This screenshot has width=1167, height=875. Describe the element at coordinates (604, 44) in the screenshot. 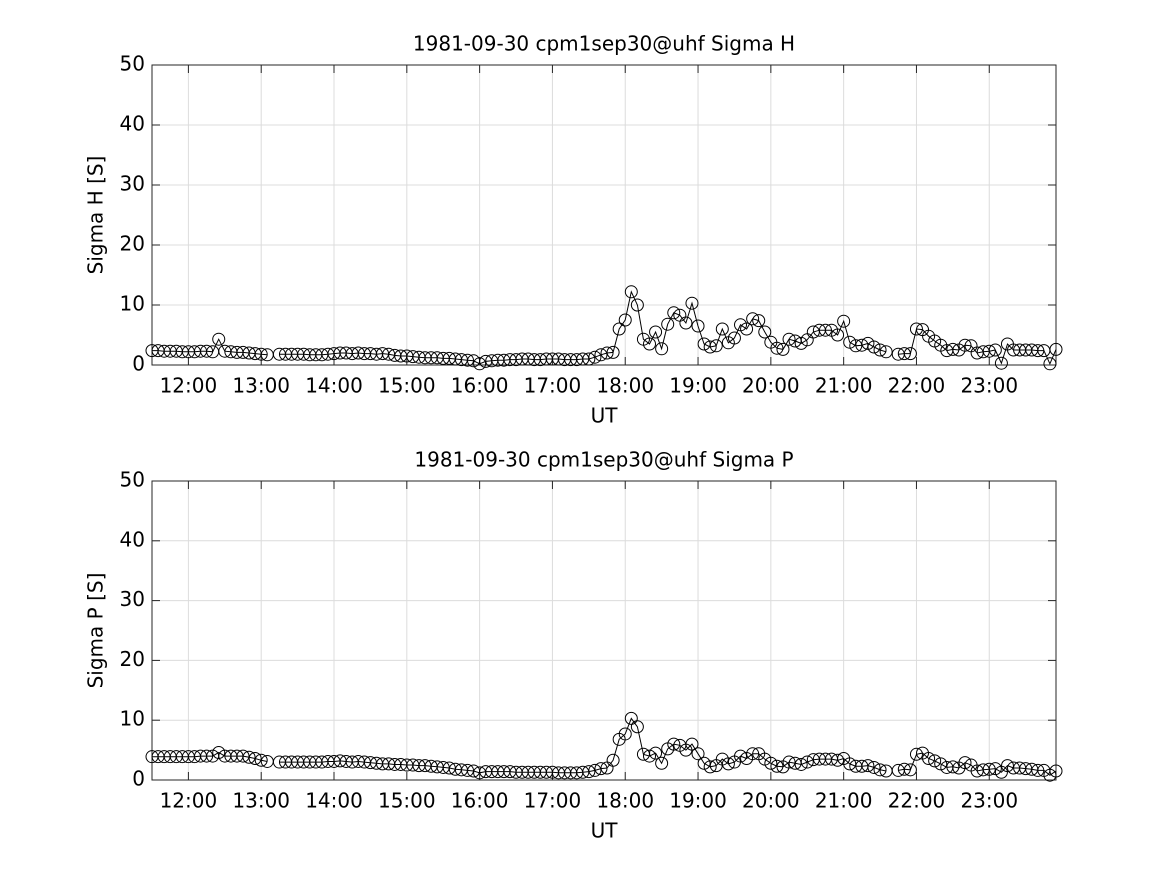

I see `chart-title: 1981-09-30 cpm1sep30@uhf Sigma H` at that location.